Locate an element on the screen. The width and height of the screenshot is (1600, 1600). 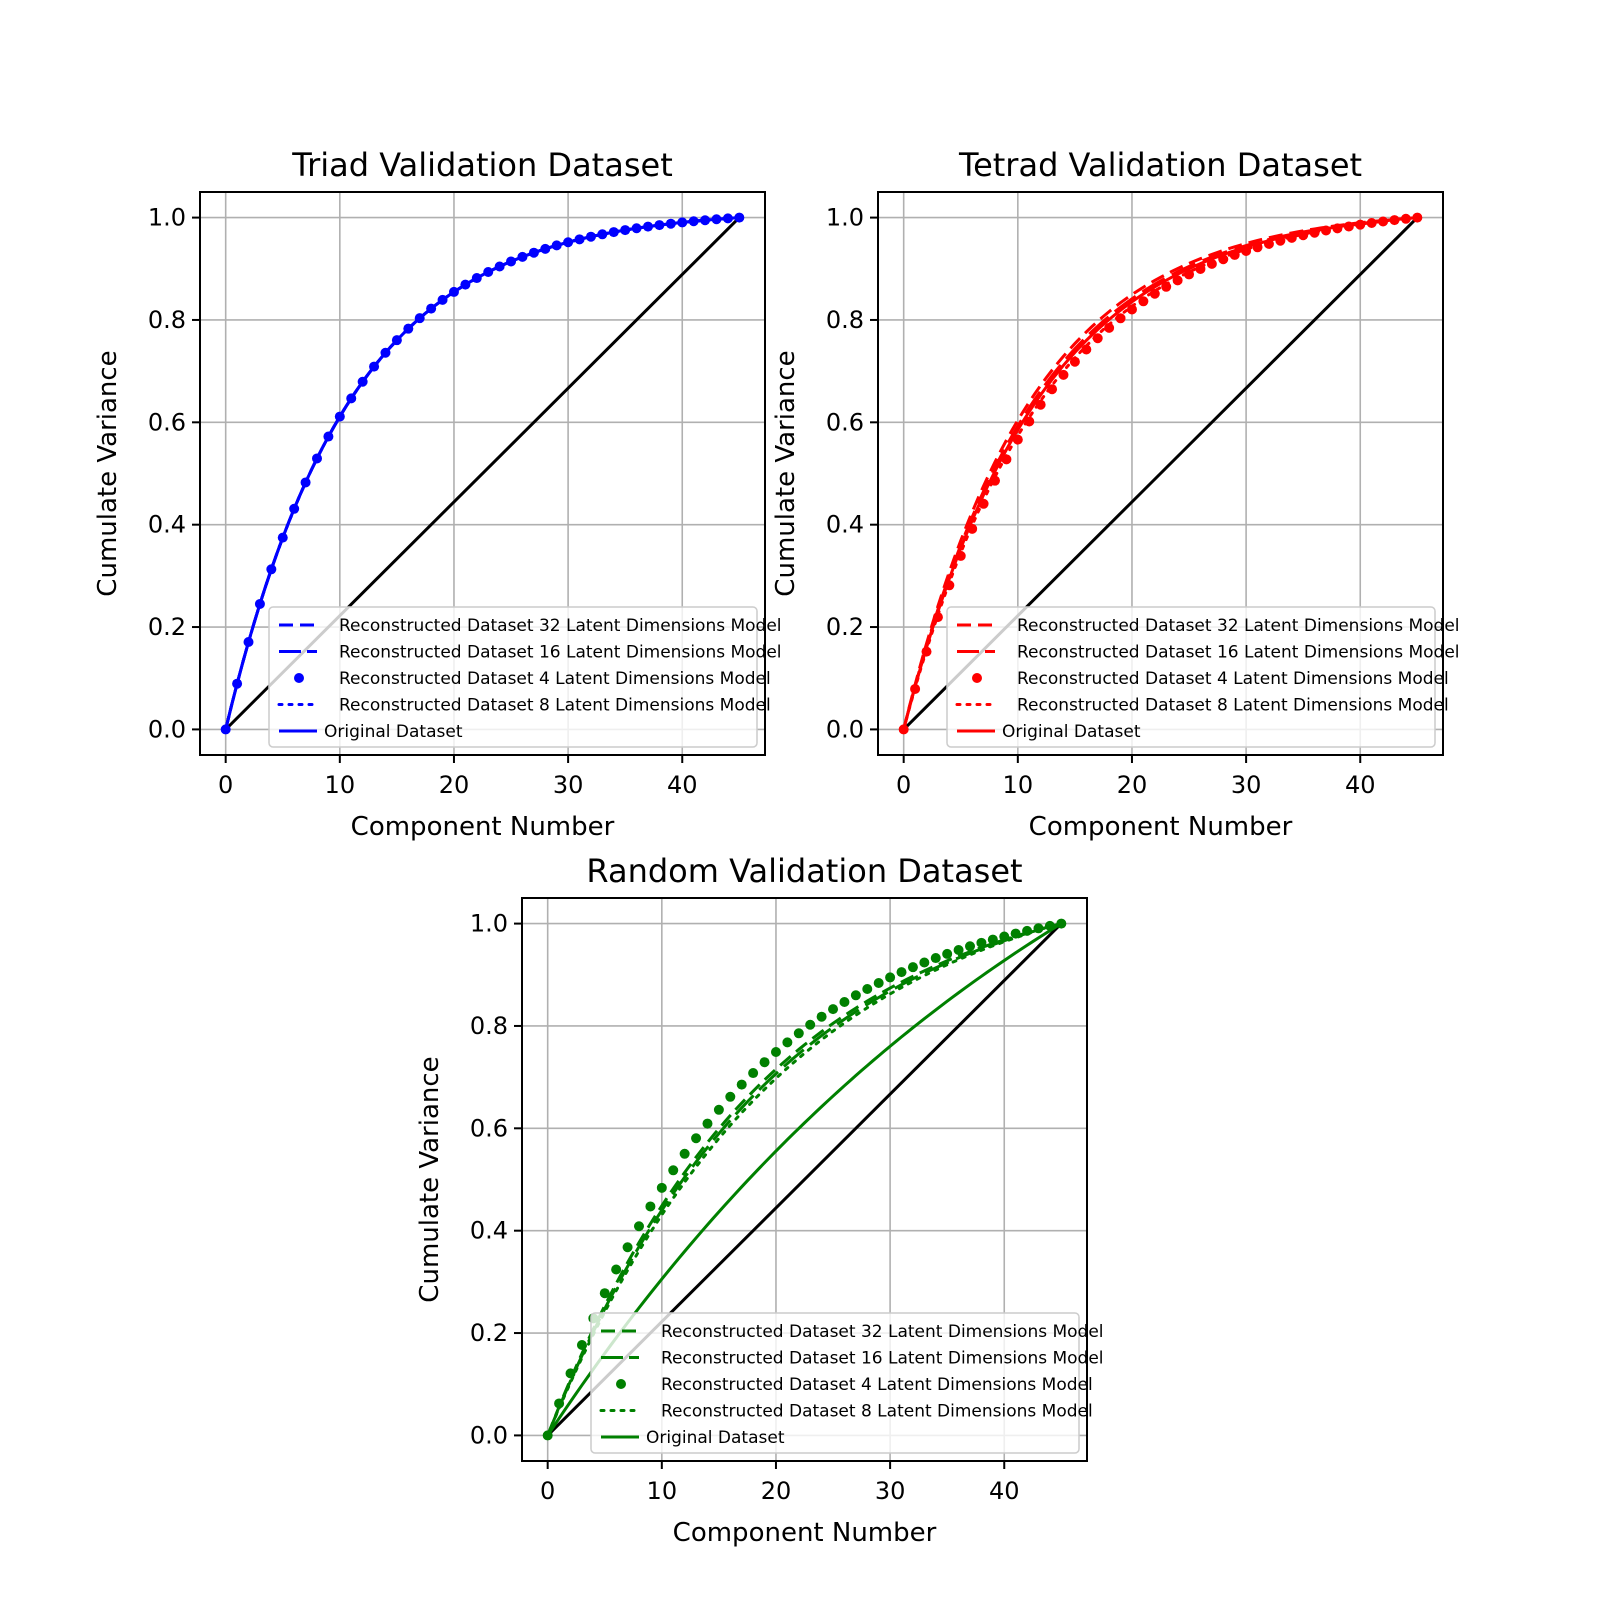
y-tick-label: 0.8 is located at coordinates (845, 320).